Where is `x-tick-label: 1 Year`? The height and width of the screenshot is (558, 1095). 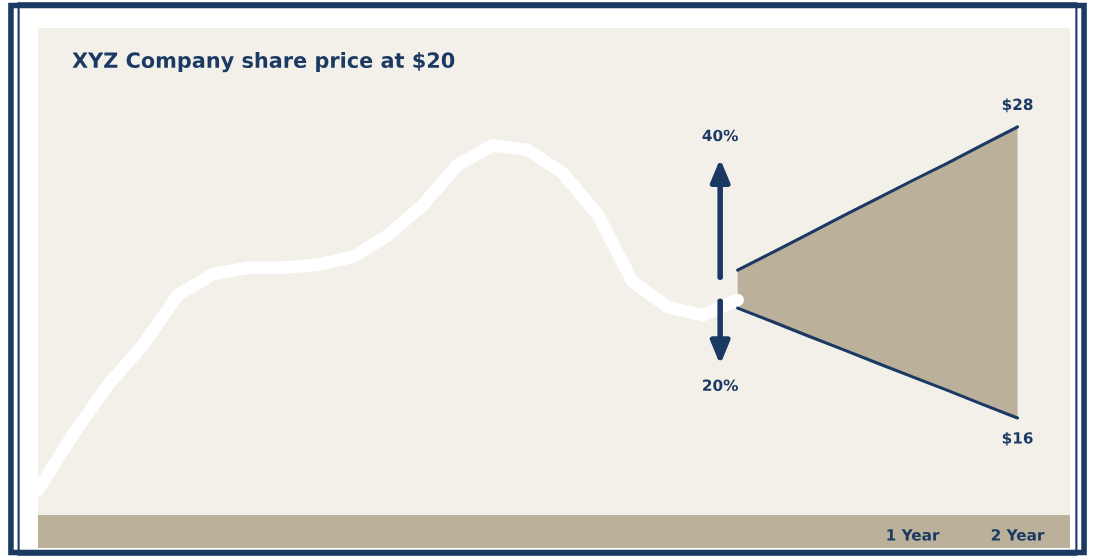
x-tick-label: 1 Year is located at coordinates (913, 535).